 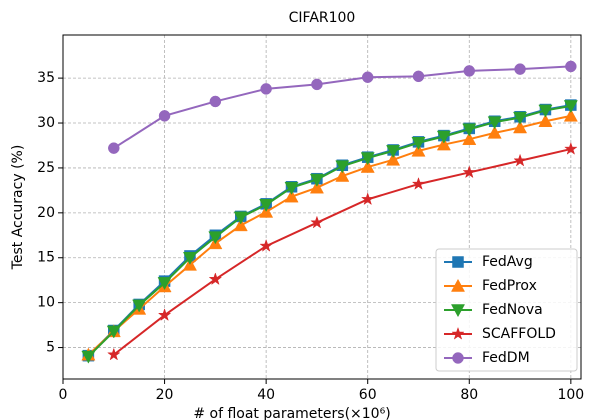 What do you see at coordinates (63, 395) in the screenshot?
I see `x-tick-label: 0` at bounding box center [63, 395].